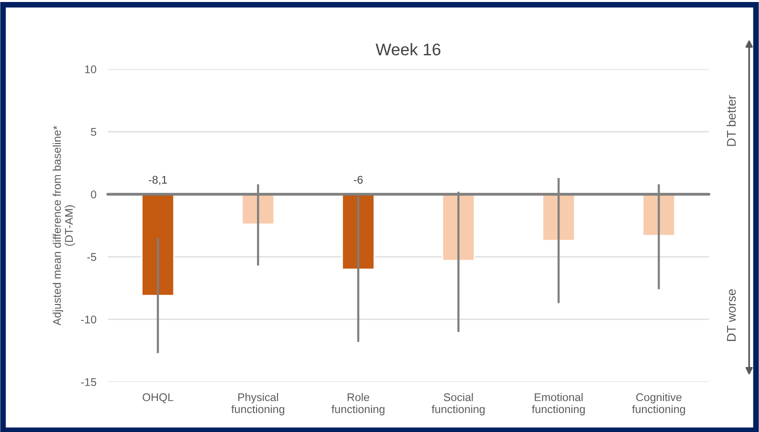 This screenshot has width=759, height=432. What do you see at coordinates (731, 120) in the screenshot?
I see `text: DT better` at bounding box center [731, 120].